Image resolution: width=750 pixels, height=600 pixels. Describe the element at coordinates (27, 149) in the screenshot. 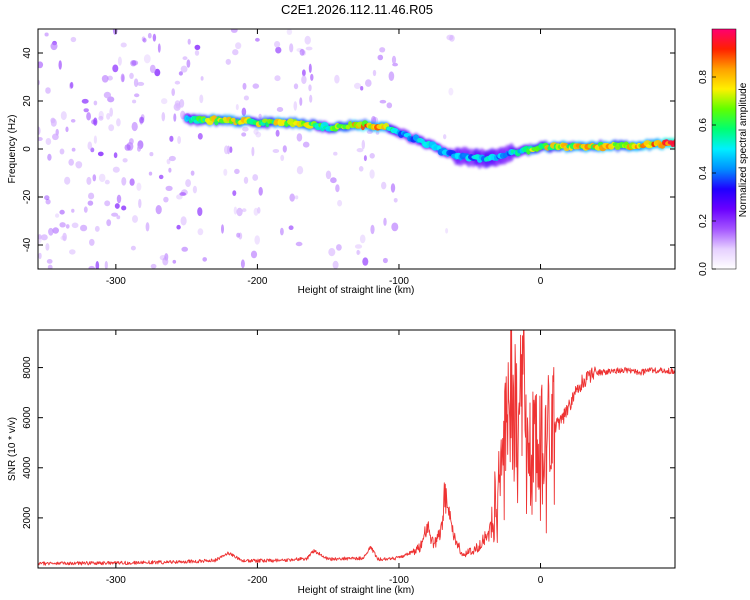

I see `y-tick-label: 0` at that location.